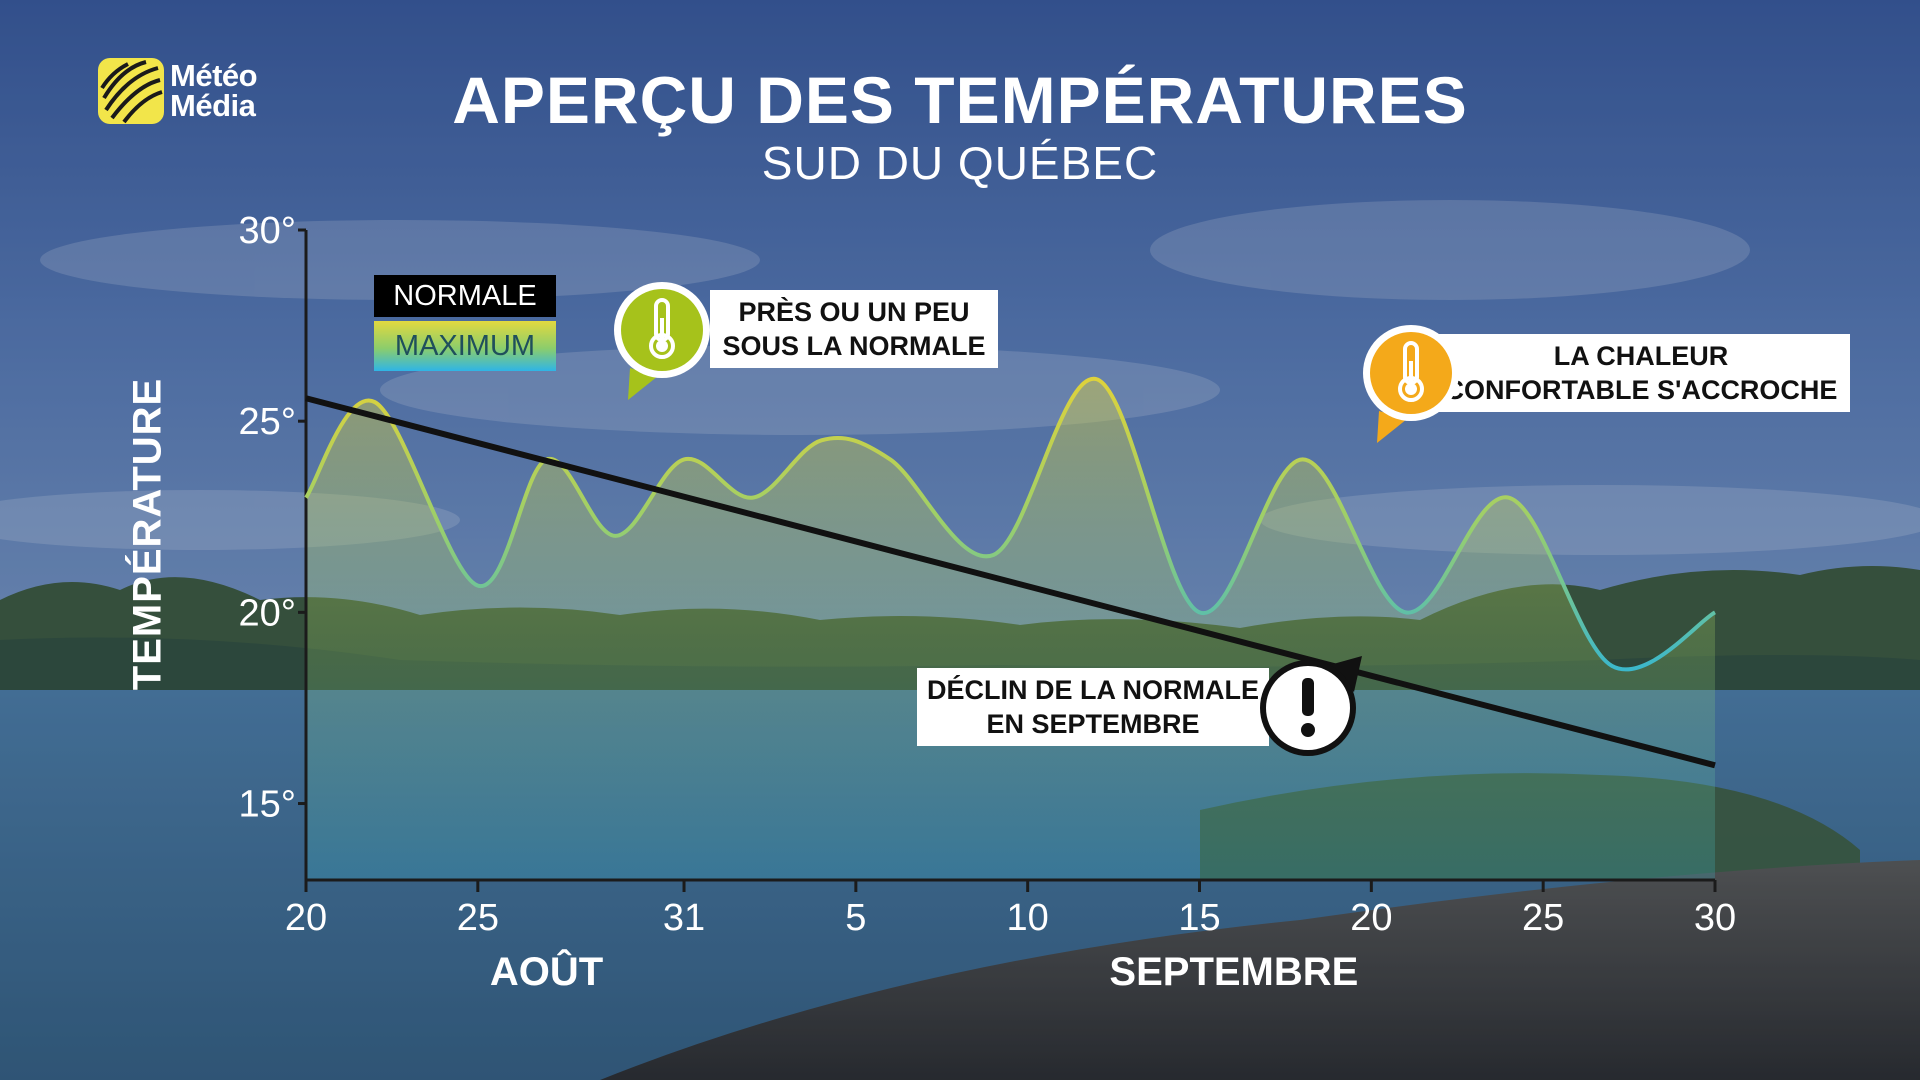  What do you see at coordinates (131, 91) in the screenshot?
I see `globe-icon` at bounding box center [131, 91].